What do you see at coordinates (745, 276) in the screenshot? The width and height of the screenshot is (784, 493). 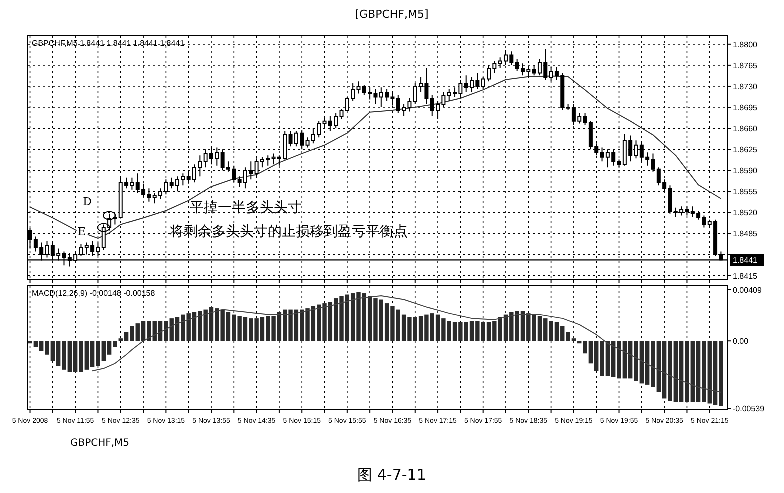 I see `y-tick-label: 1.8415` at bounding box center [745, 276].